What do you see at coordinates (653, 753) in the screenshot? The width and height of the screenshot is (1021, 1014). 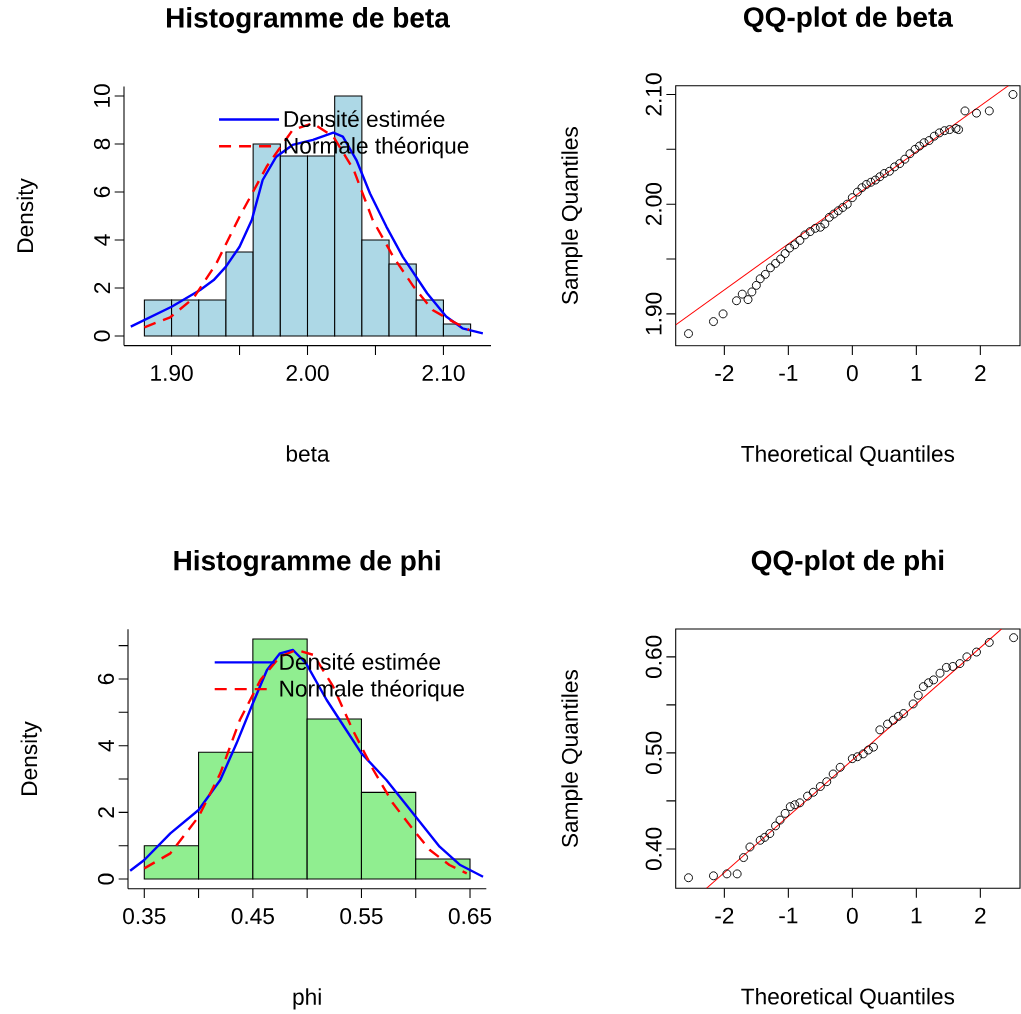 I see `y-tick-label: 0.50` at bounding box center [653, 753].